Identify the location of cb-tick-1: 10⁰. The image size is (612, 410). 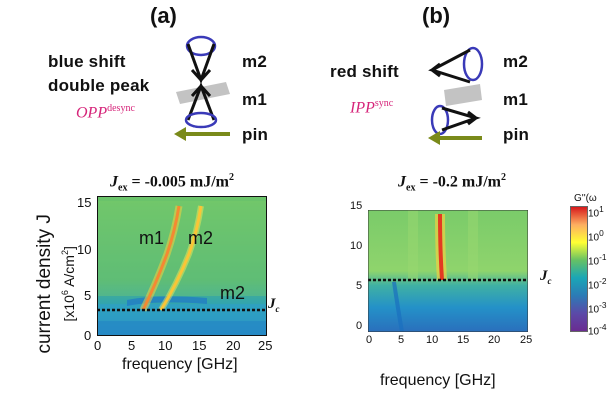
(596, 236).